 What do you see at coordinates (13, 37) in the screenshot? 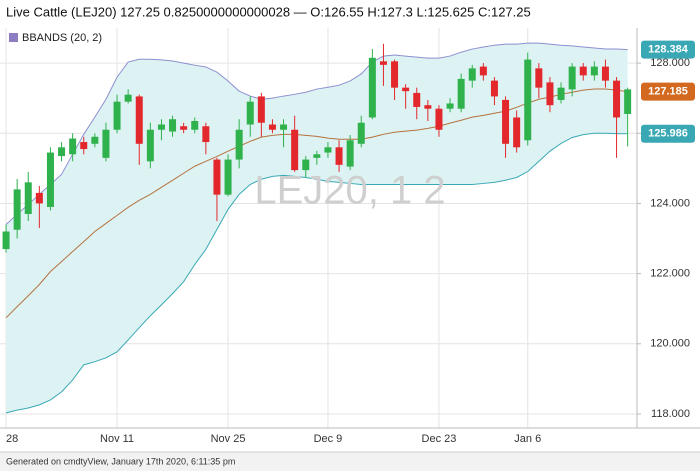
I see `legend-swatch` at bounding box center [13, 37].